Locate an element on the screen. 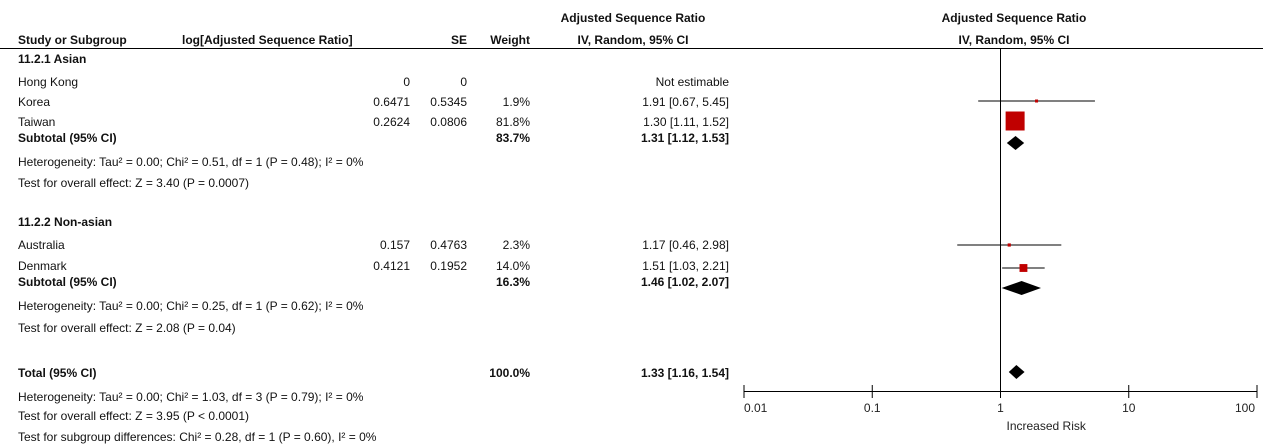 Image resolution: width=1263 pixels, height=446 pixels. plot-title: Adjusted Sequence Ratio is located at coordinates (1014, 18).